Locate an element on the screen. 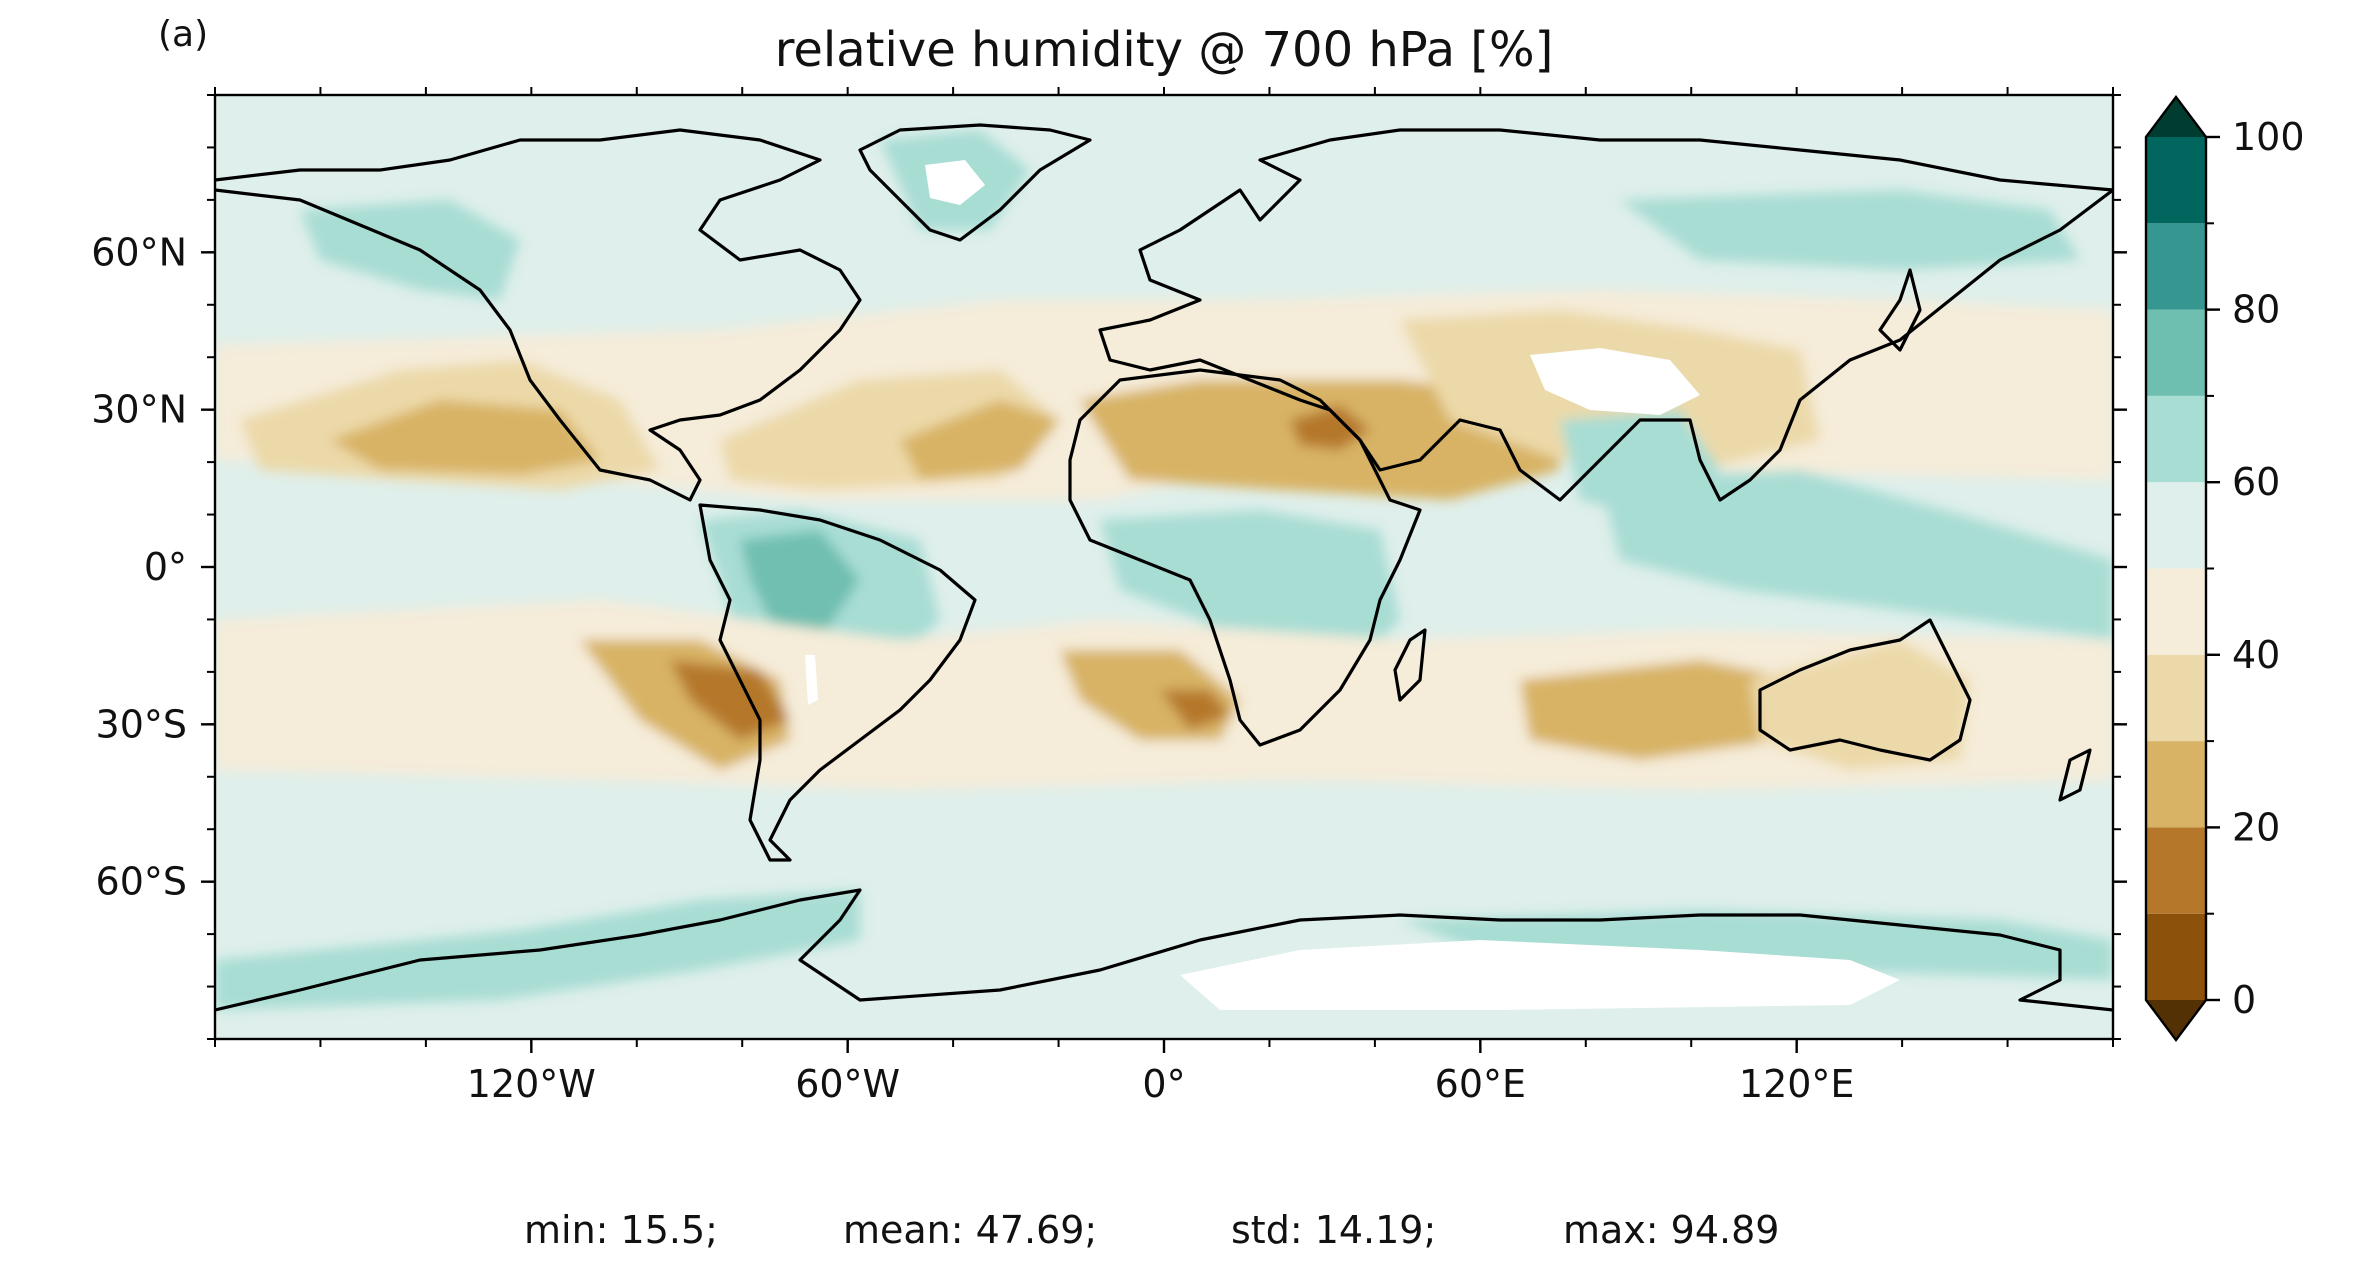  coast-greenland is located at coordinates (975, 182).